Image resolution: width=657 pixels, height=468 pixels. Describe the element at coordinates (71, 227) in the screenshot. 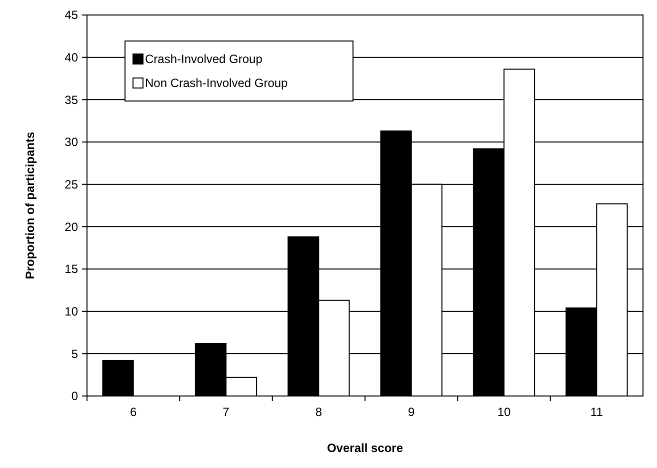

I see `y-tick-label: 20` at that location.